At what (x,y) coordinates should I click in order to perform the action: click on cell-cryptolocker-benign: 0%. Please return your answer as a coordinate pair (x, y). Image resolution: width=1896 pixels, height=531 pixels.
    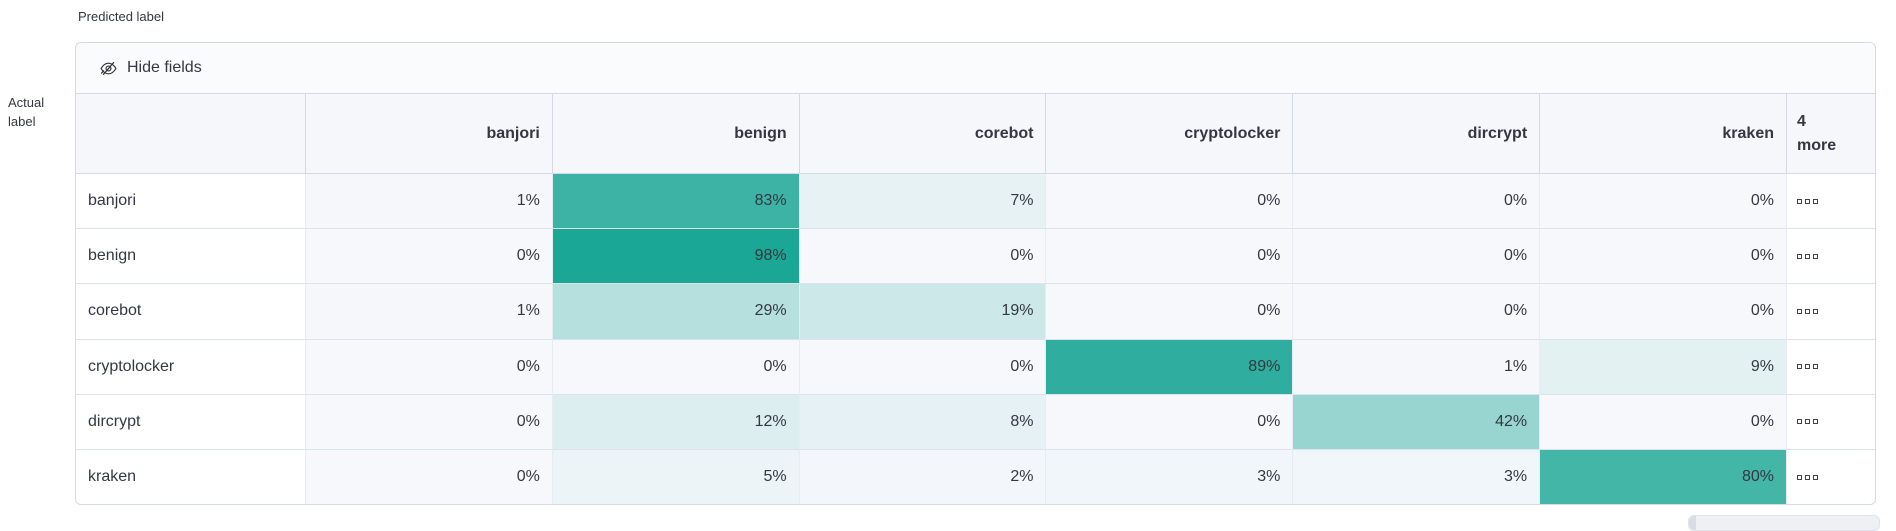
    Looking at the image, I should click on (676, 367).